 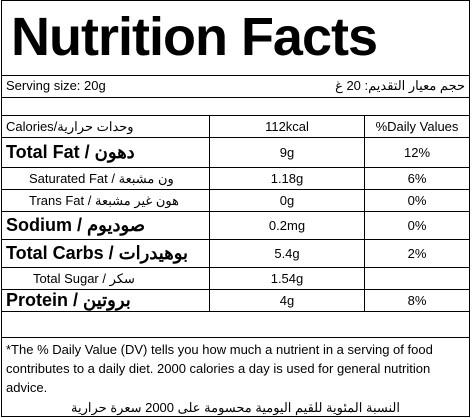 What do you see at coordinates (417, 225) in the screenshot?
I see `sodium-dv: 0%` at bounding box center [417, 225].